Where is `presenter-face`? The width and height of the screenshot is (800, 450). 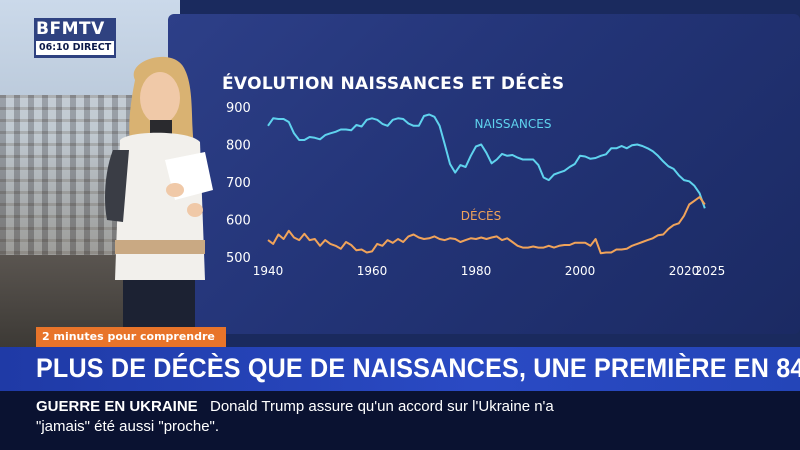
presenter-face is located at coordinates (160, 98).